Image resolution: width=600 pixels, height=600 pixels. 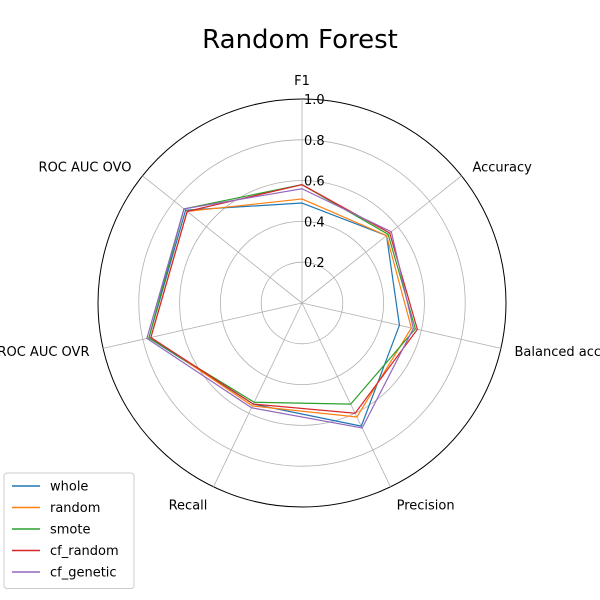 What do you see at coordinates (314, 141) in the screenshot?
I see `radial-tick-label: 0.8` at bounding box center [314, 141].